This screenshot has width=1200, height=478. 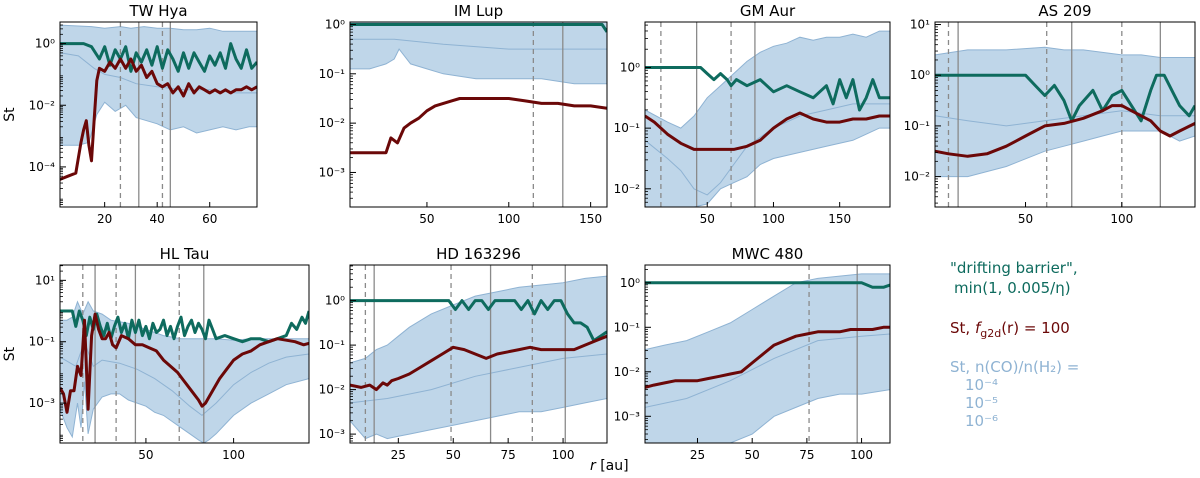 I want to click on panel-5-ytick-label-2: 10⁻¹, so click(x=42, y=342).